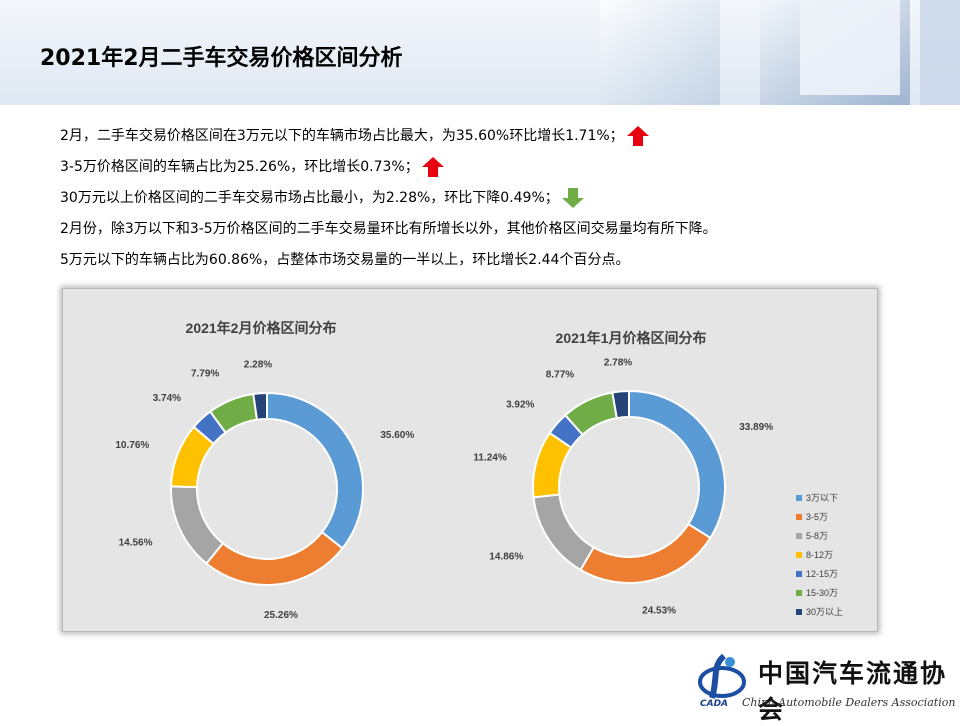  Describe the element at coordinates (722, 676) in the screenshot. I see `cada-emblem-icon` at that location.